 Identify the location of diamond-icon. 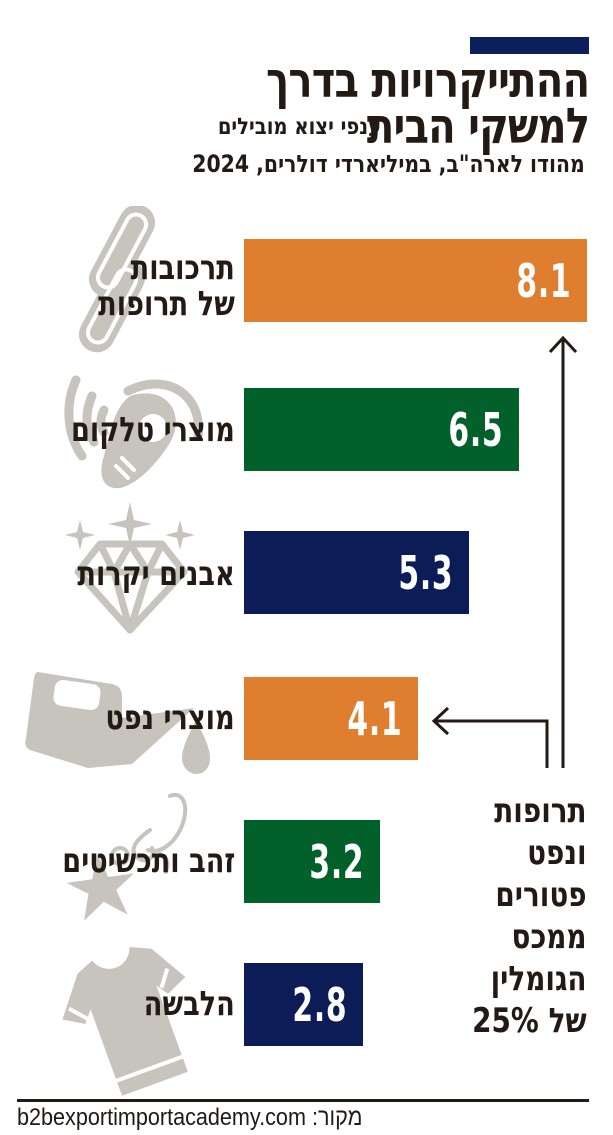
(130, 568).